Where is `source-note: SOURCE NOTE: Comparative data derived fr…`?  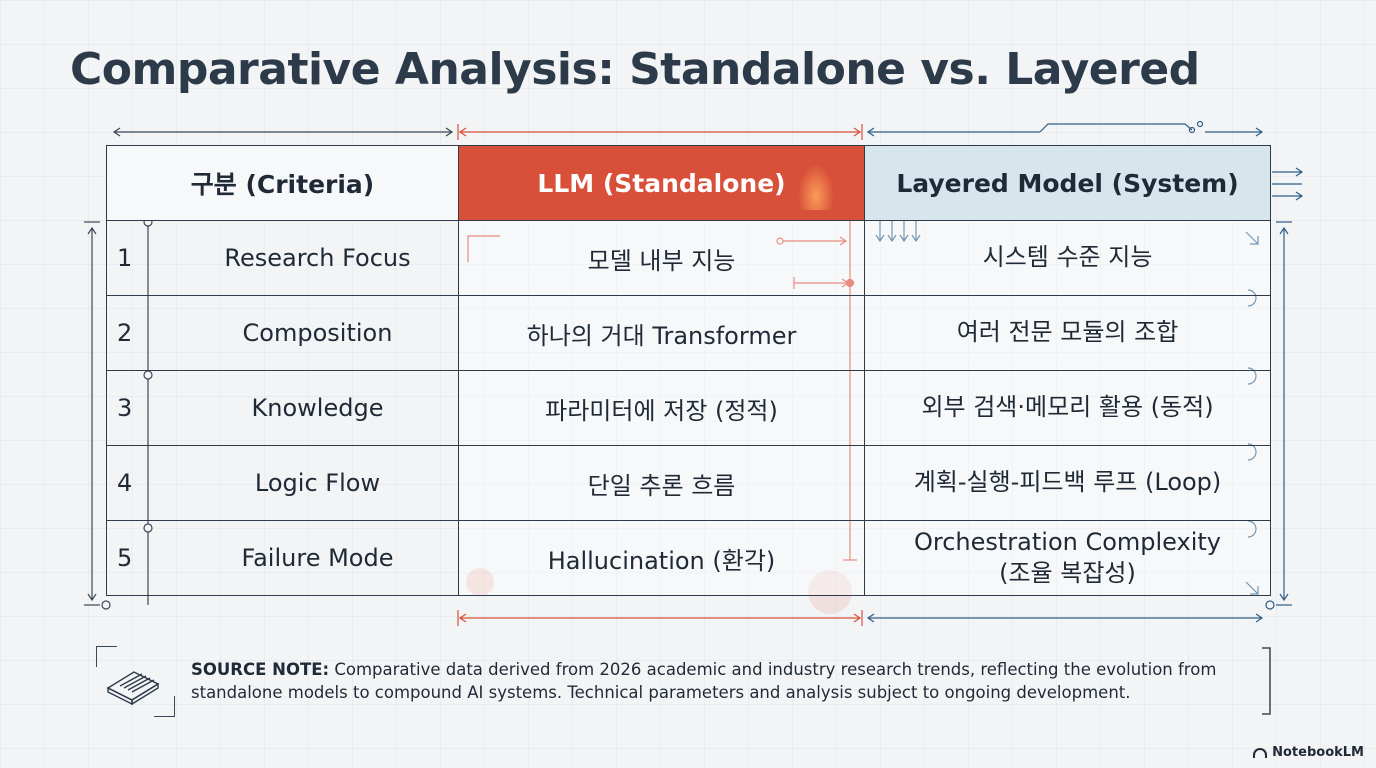
source-note: SOURCE NOTE: Comparative data derived fr… is located at coordinates (721, 681).